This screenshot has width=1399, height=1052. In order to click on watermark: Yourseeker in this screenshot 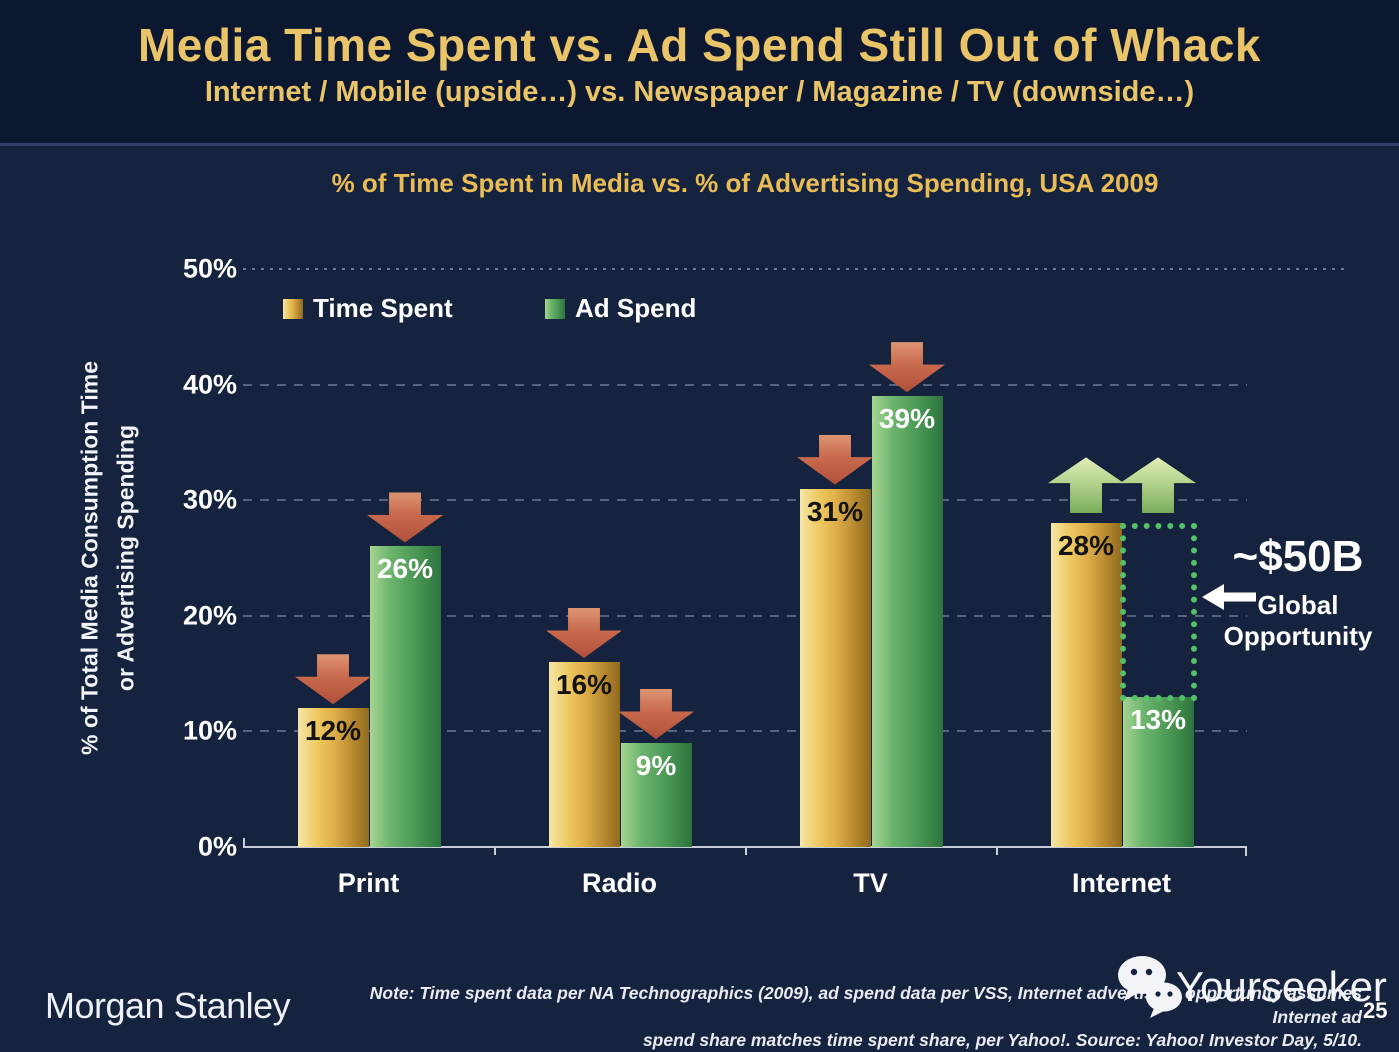, I will do `click(1249, 987)`.